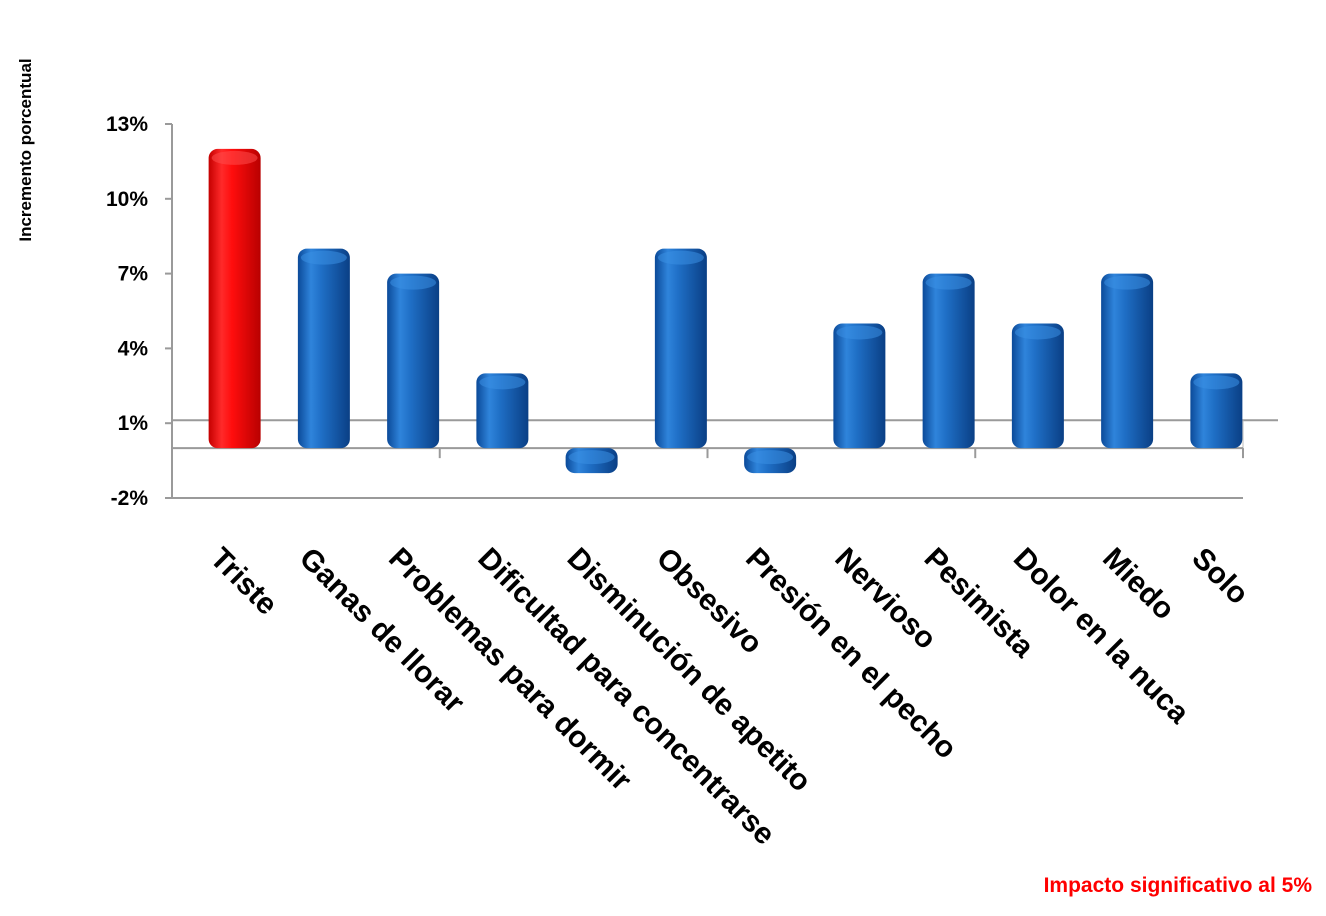  Describe the element at coordinates (244, 582) in the screenshot. I see `category-label: Triste` at that location.